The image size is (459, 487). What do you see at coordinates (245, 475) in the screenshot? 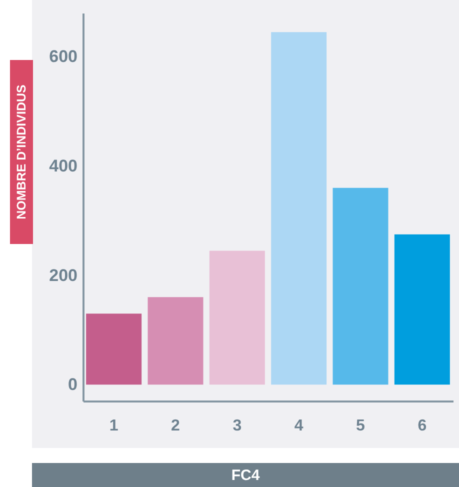
I see `x-axis-title: FC4` at bounding box center [245, 475].